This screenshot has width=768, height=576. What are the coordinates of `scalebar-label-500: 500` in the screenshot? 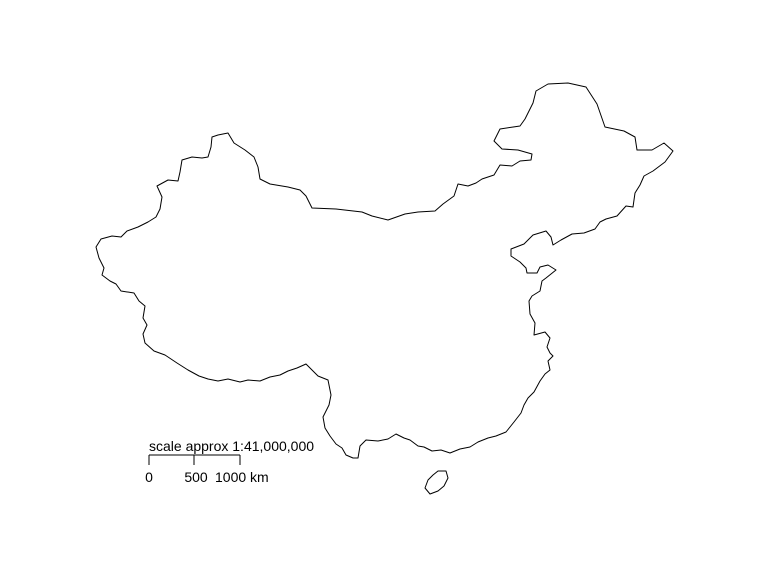 It's located at (196, 477).